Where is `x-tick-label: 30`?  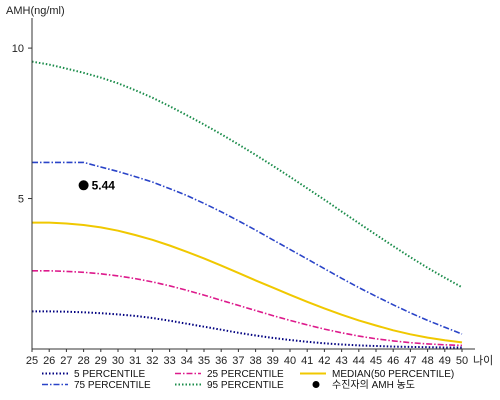
x-tick-label: 30 is located at coordinates (118, 361).